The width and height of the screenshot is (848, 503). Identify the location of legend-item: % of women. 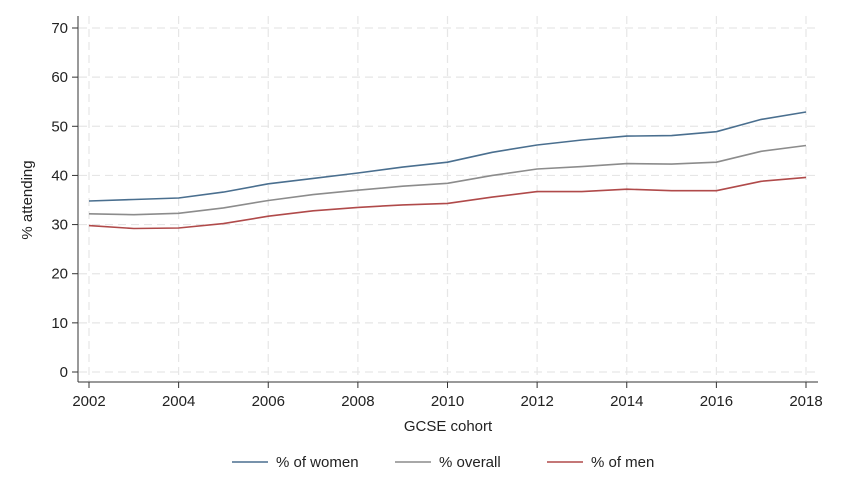
(295, 462).